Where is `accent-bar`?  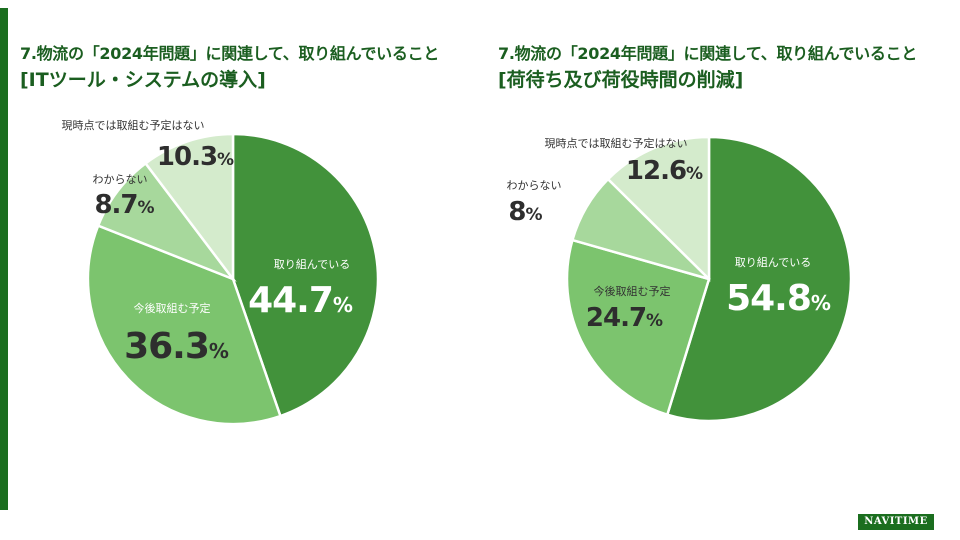 accent-bar is located at coordinates (4, 259).